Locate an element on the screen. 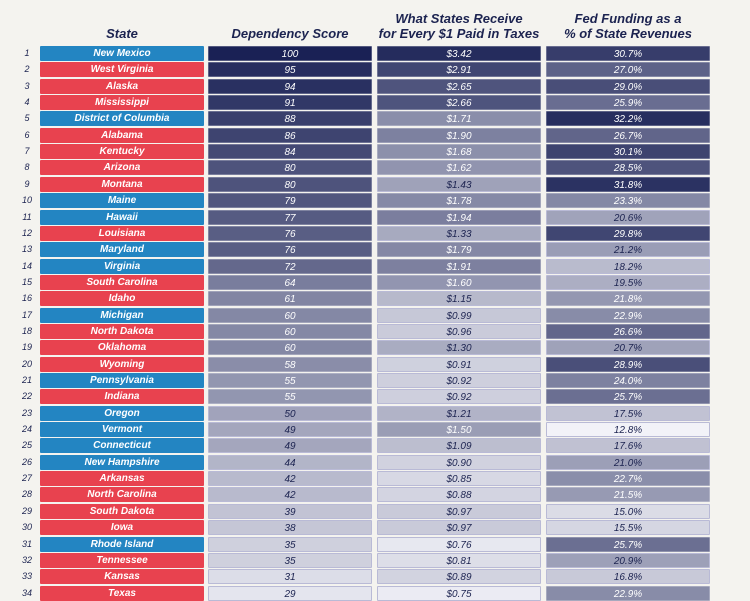 This screenshot has height=601, width=750. receive-per-dollar-cell: $1.62 is located at coordinates (459, 168).